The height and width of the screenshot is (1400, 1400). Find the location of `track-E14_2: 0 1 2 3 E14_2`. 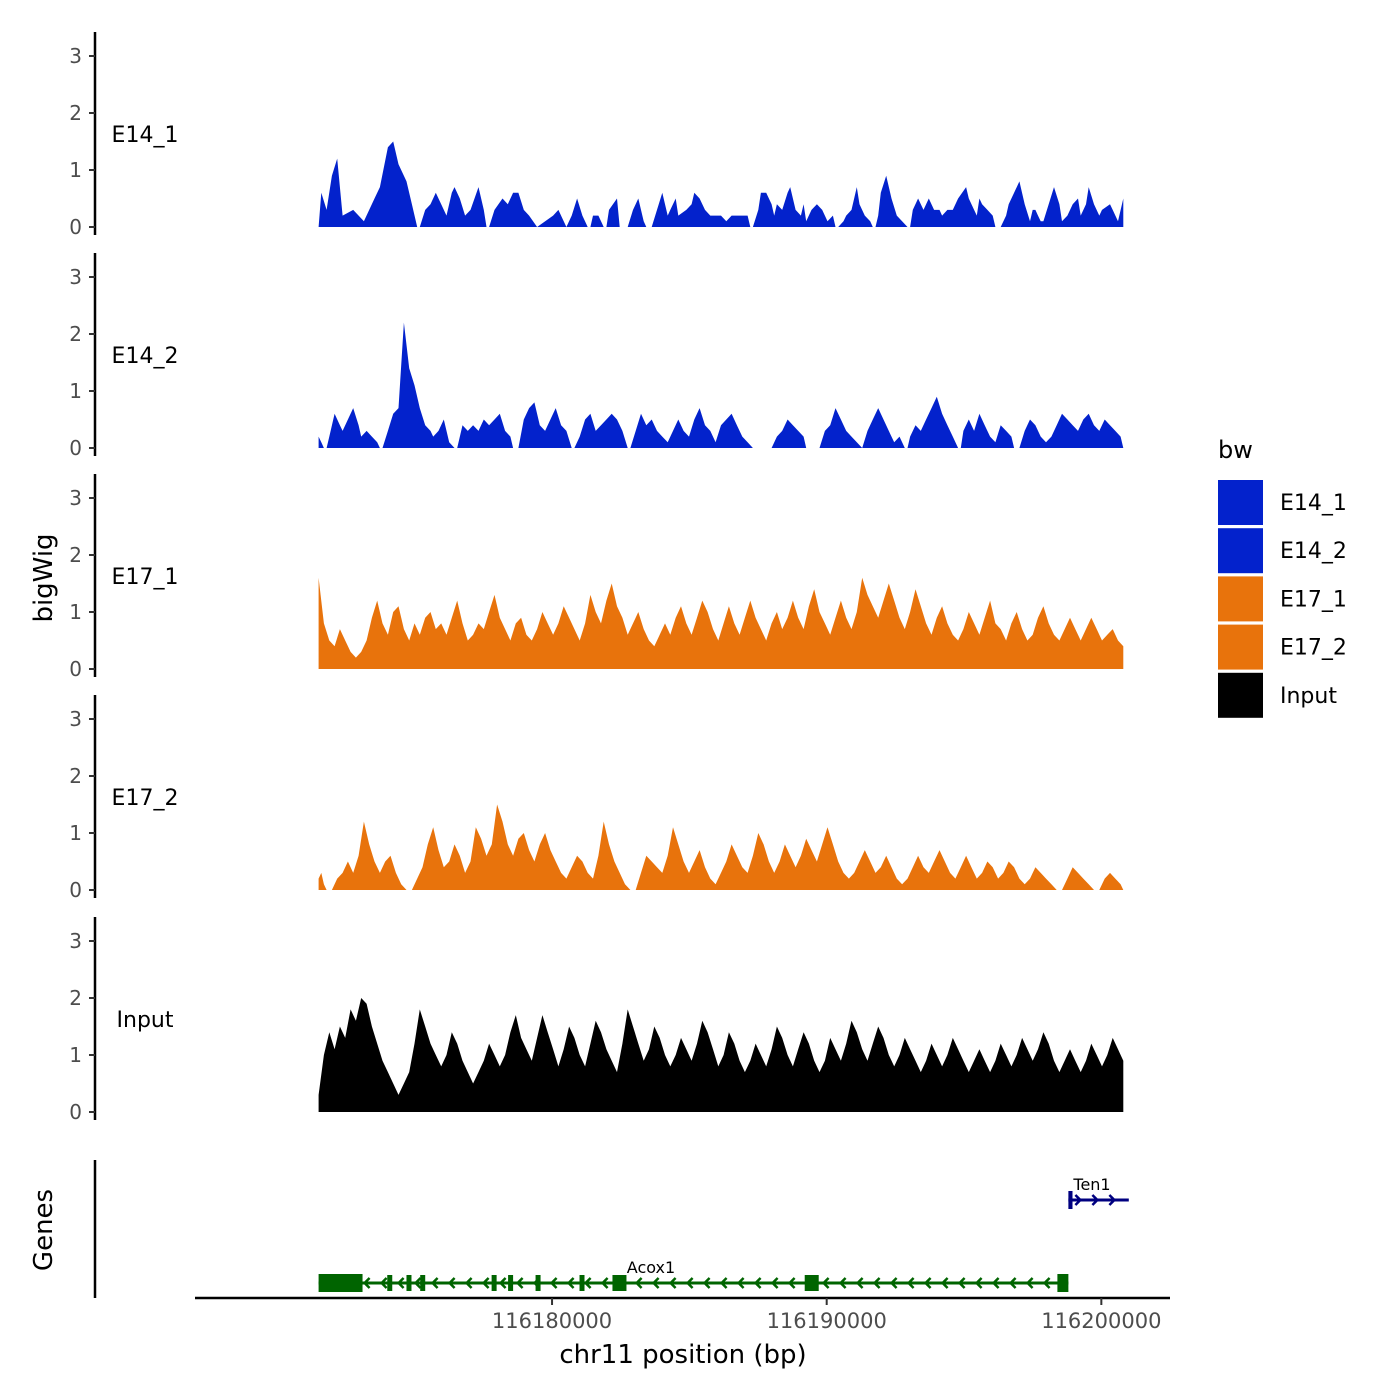

track-E14_2: 0 1 2 3 E14_2 is located at coordinates (596, 356).